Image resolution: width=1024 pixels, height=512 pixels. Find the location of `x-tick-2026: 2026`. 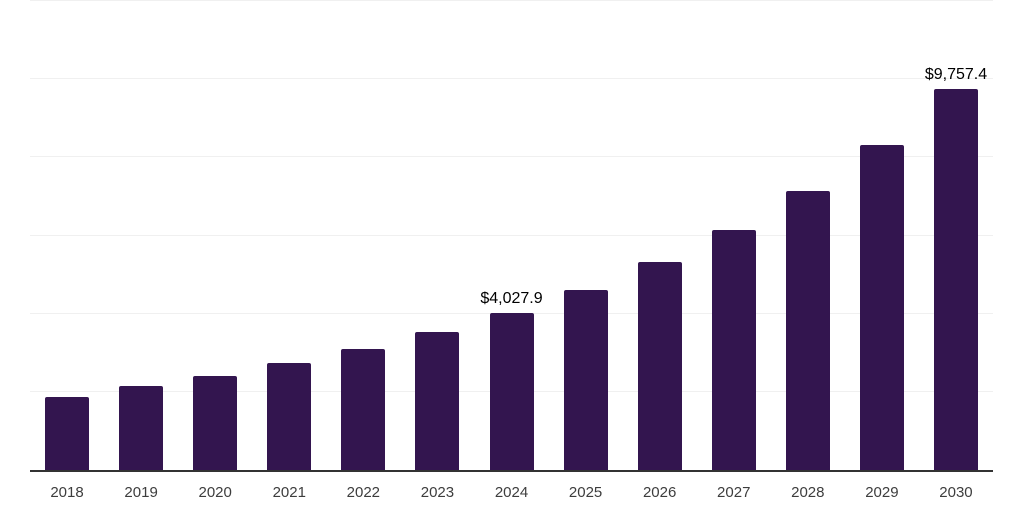

x-tick-2026: 2026 is located at coordinates (659, 492).